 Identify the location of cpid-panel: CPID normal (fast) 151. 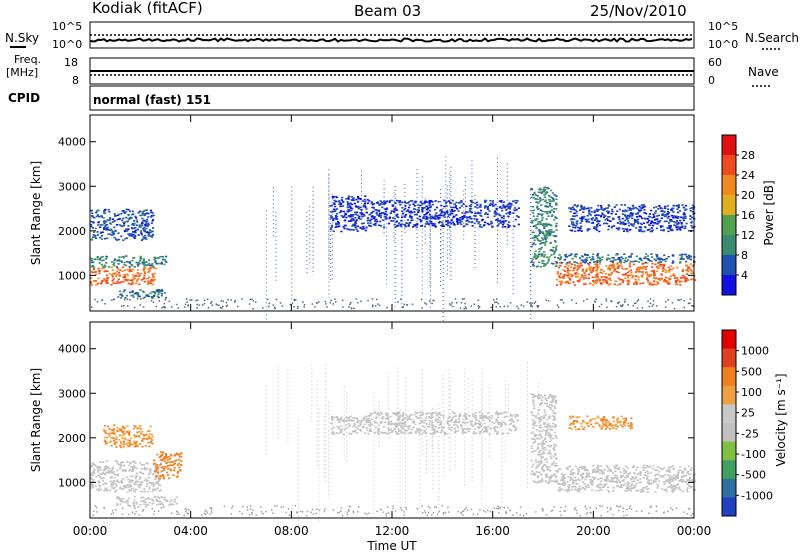
(351, 98).